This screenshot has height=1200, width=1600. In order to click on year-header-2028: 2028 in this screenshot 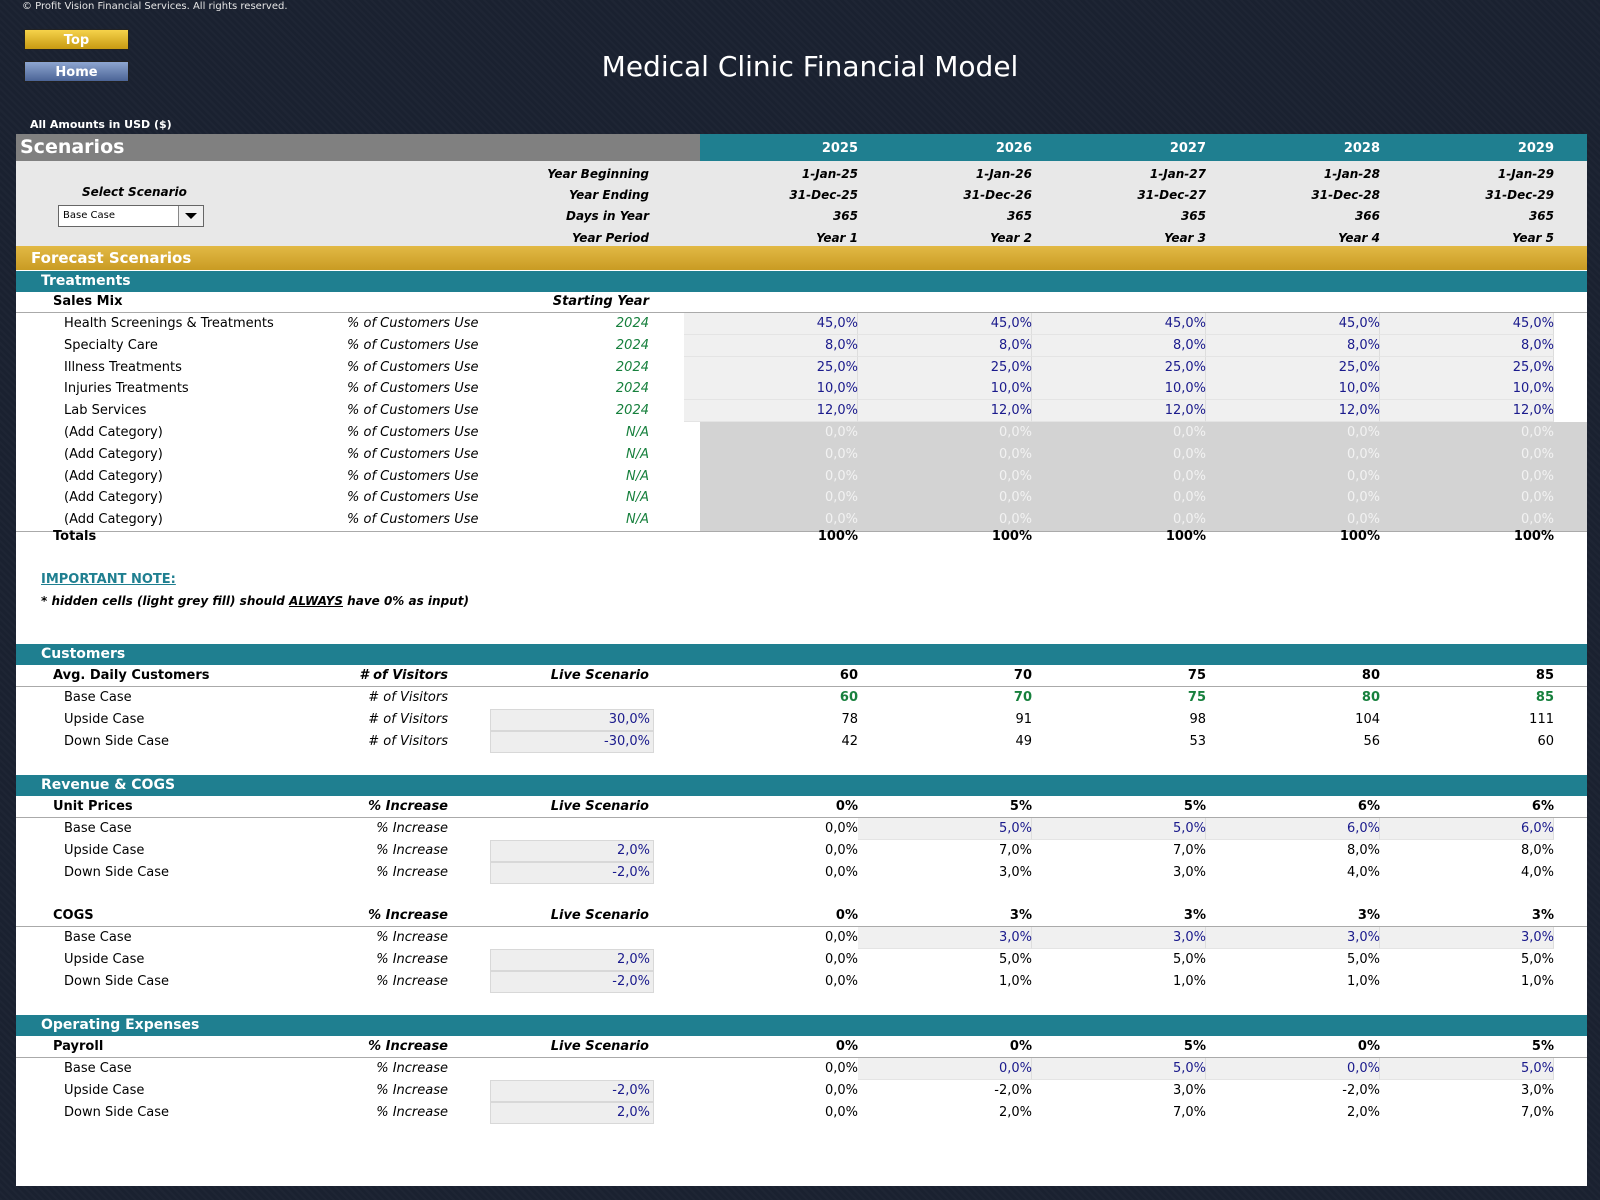, I will do `click(1361, 148)`.